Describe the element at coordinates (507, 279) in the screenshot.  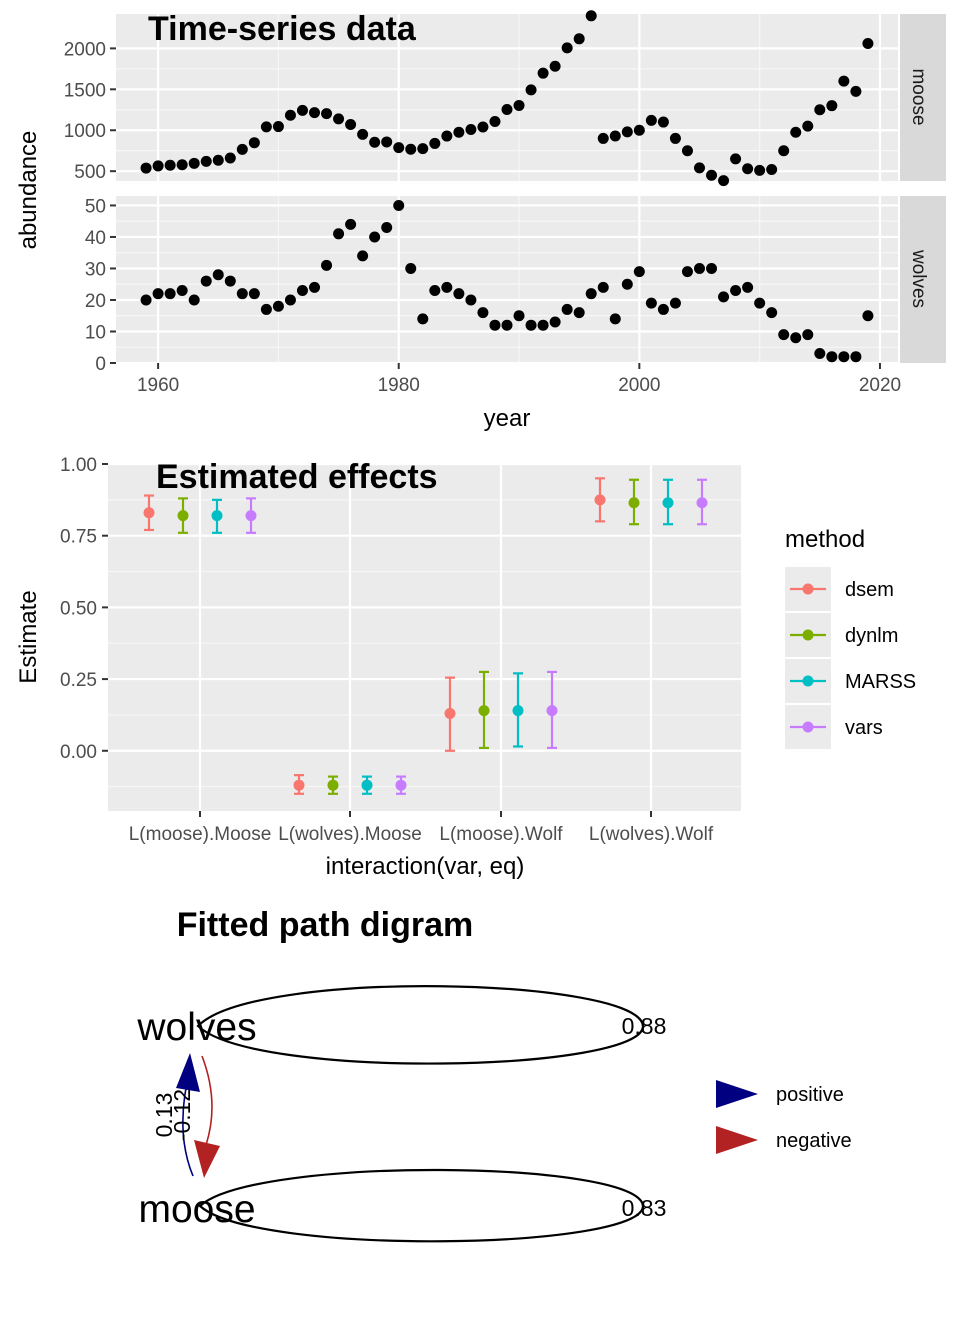
I see `wolves-panel-background` at that location.